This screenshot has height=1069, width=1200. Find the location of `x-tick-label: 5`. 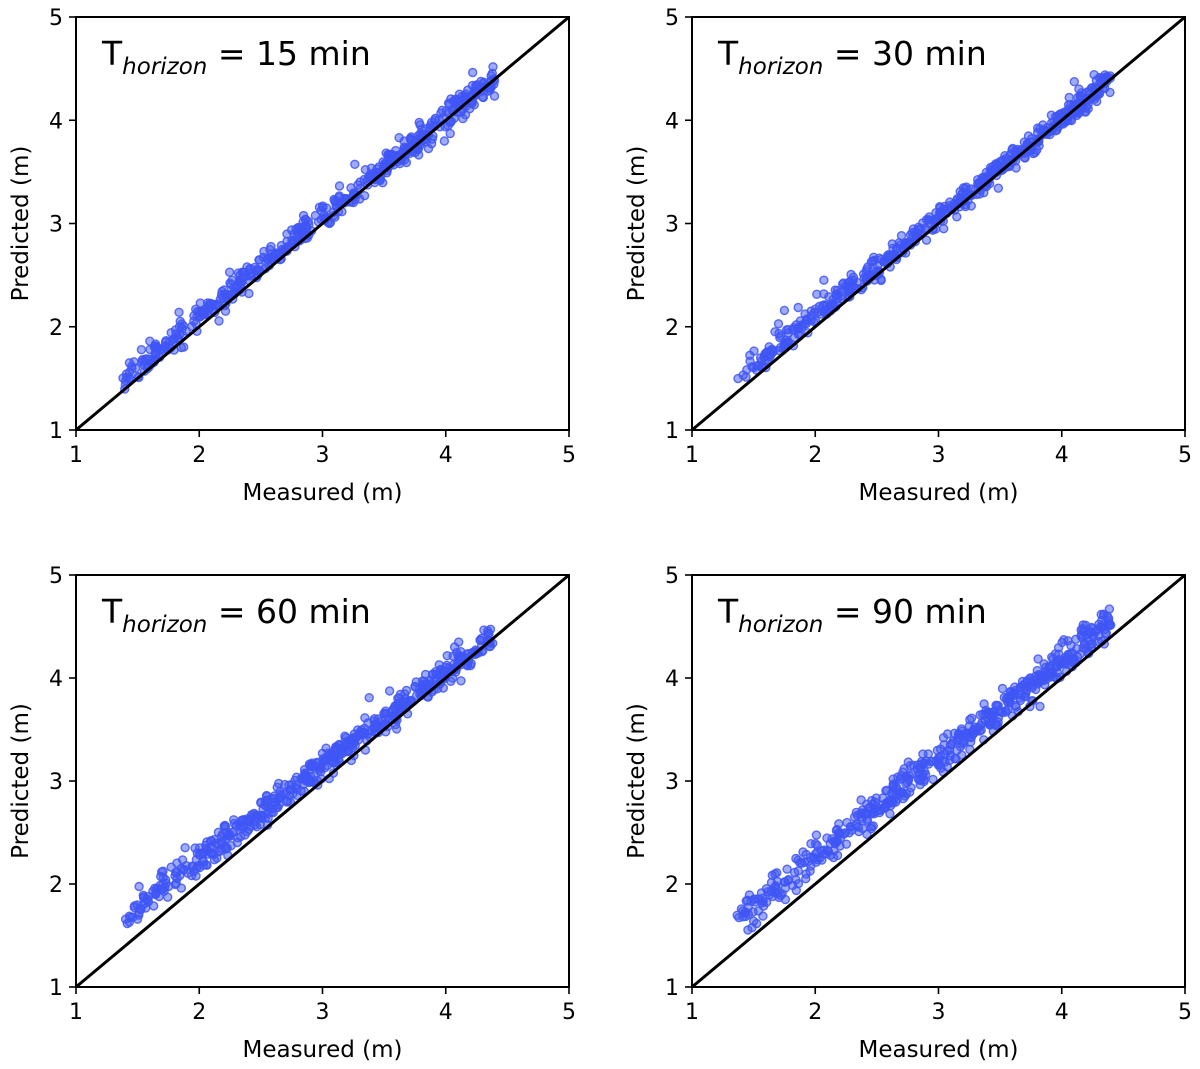

x-tick-label: 5 is located at coordinates (569, 1012).